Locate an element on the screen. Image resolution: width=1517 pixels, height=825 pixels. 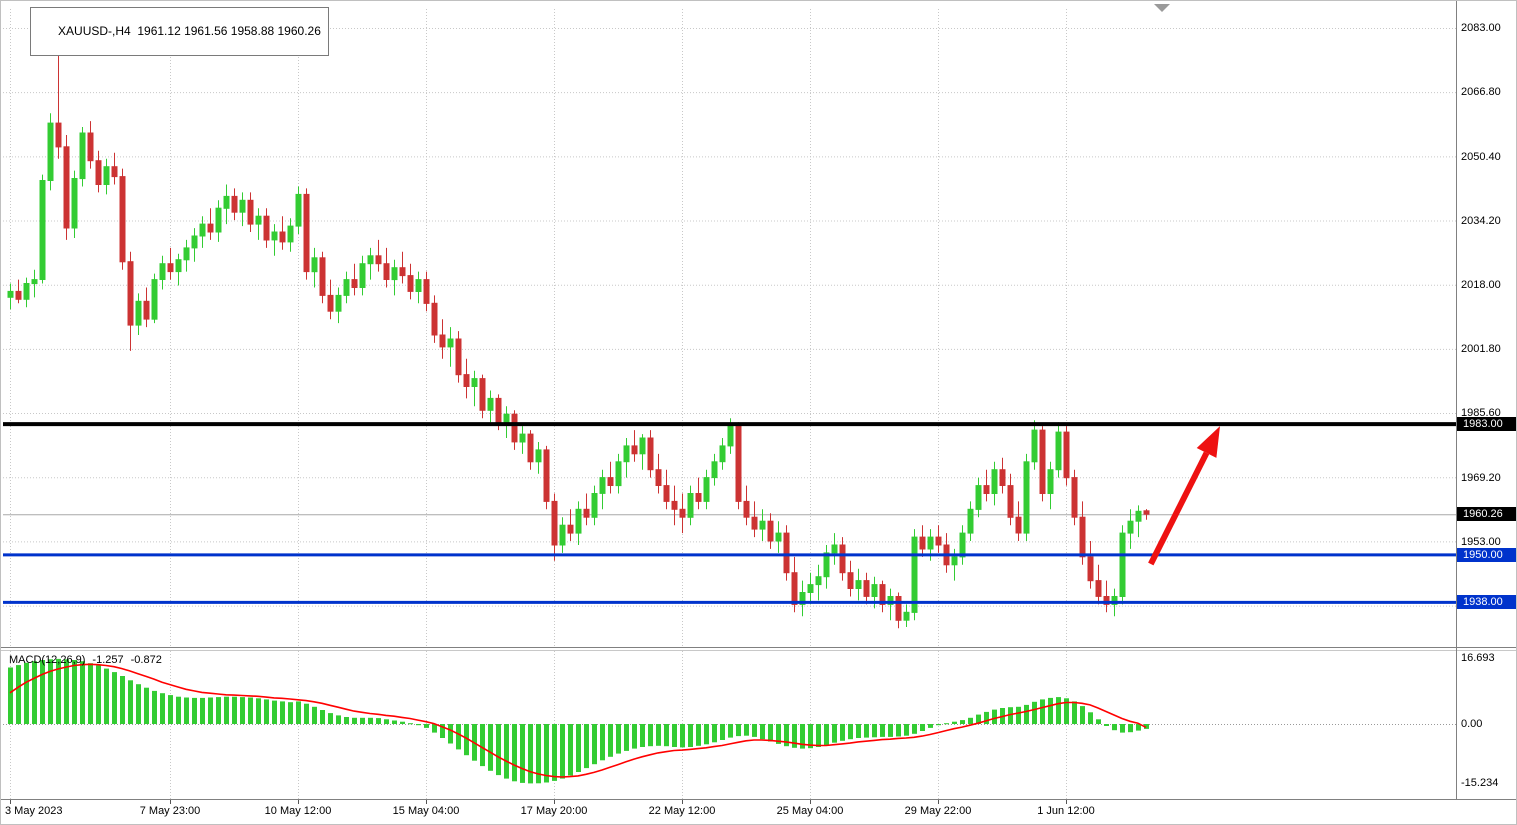
macd-signal-line is located at coordinates (578, 720).